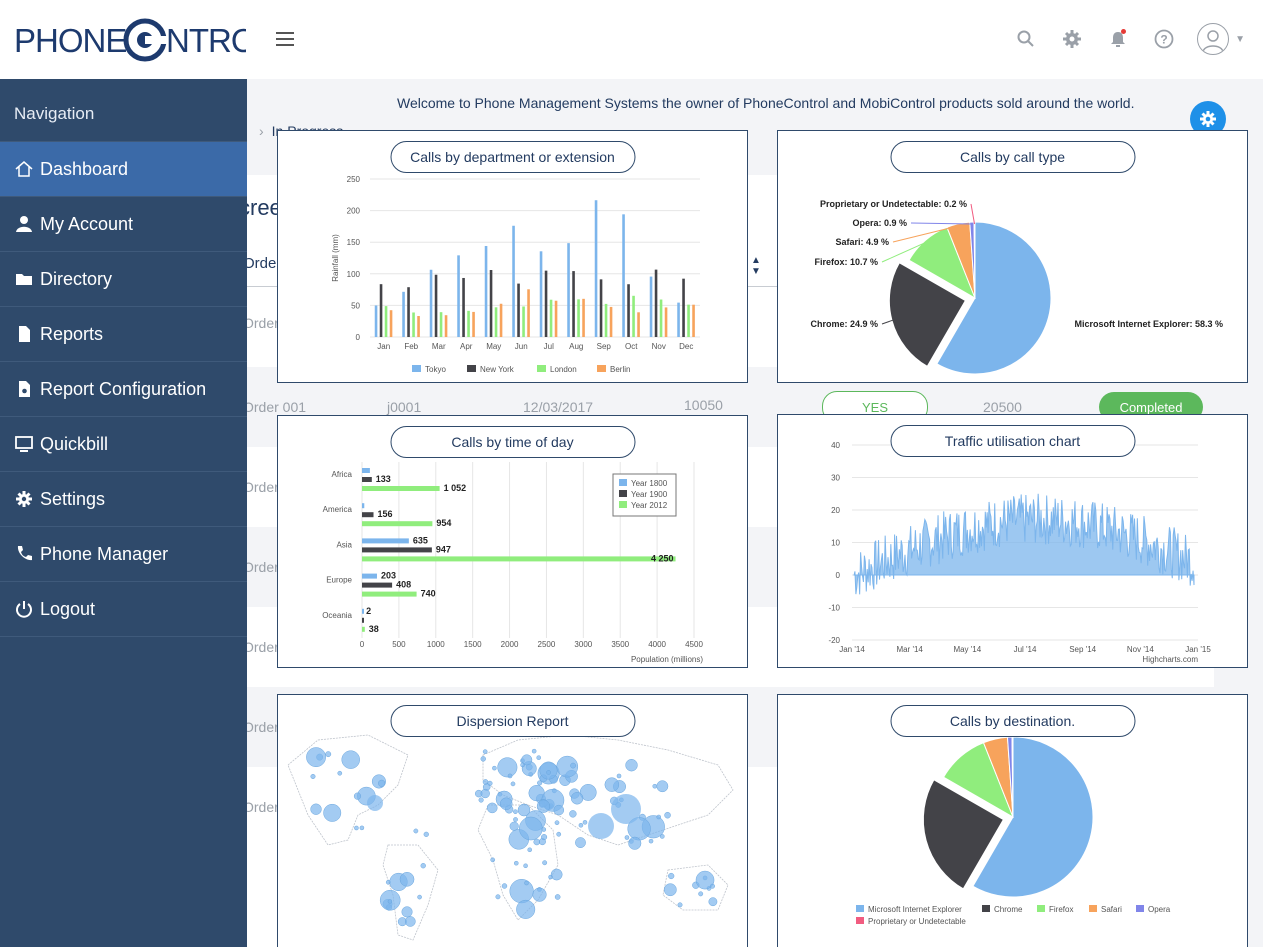 The width and height of the screenshot is (1263, 947). I want to click on bell-icon, so click(1118, 39).